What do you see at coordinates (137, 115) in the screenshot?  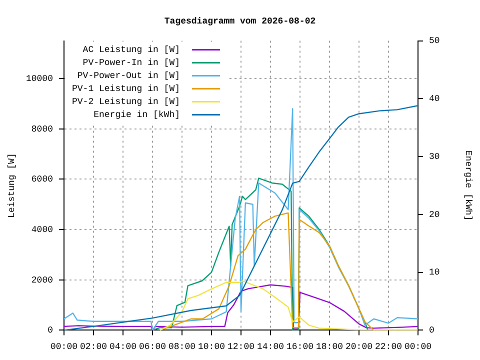 I see `legend-label: Energie in [kWh]` at bounding box center [137, 115].